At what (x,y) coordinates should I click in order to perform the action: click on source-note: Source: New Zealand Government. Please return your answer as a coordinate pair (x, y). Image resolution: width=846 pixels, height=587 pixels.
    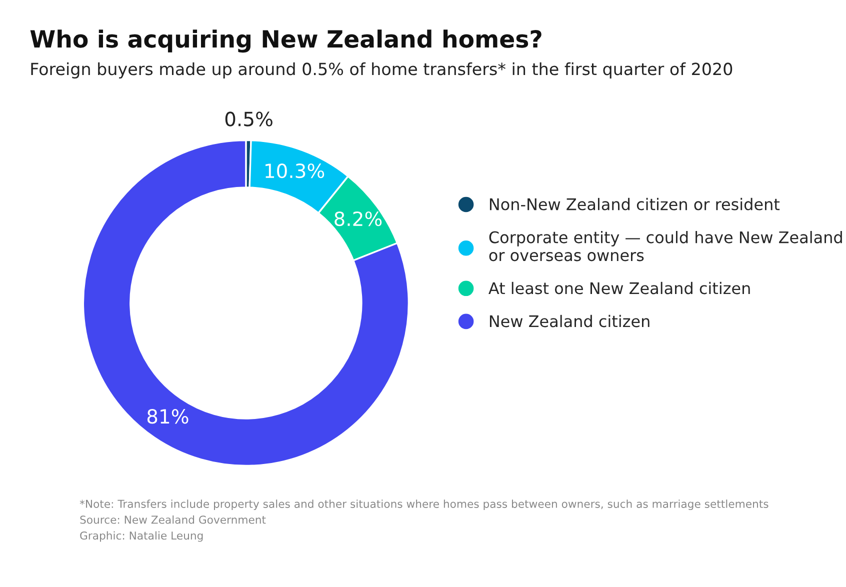
    Looking at the image, I should click on (173, 519).